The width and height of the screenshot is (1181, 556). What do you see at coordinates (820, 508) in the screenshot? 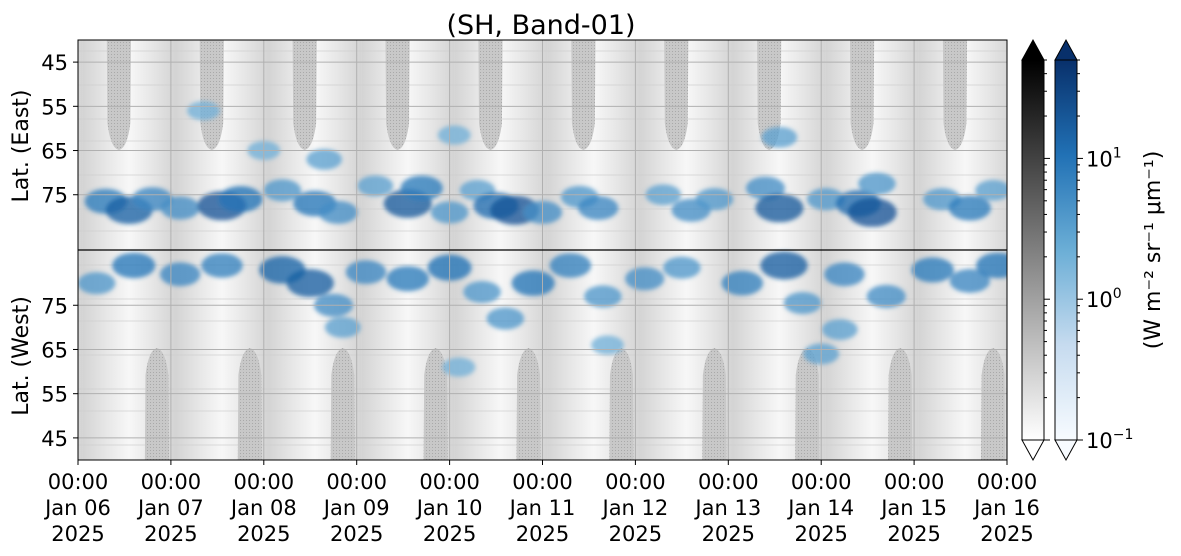
I see `x-tick-label: Jan 14` at bounding box center [820, 508].